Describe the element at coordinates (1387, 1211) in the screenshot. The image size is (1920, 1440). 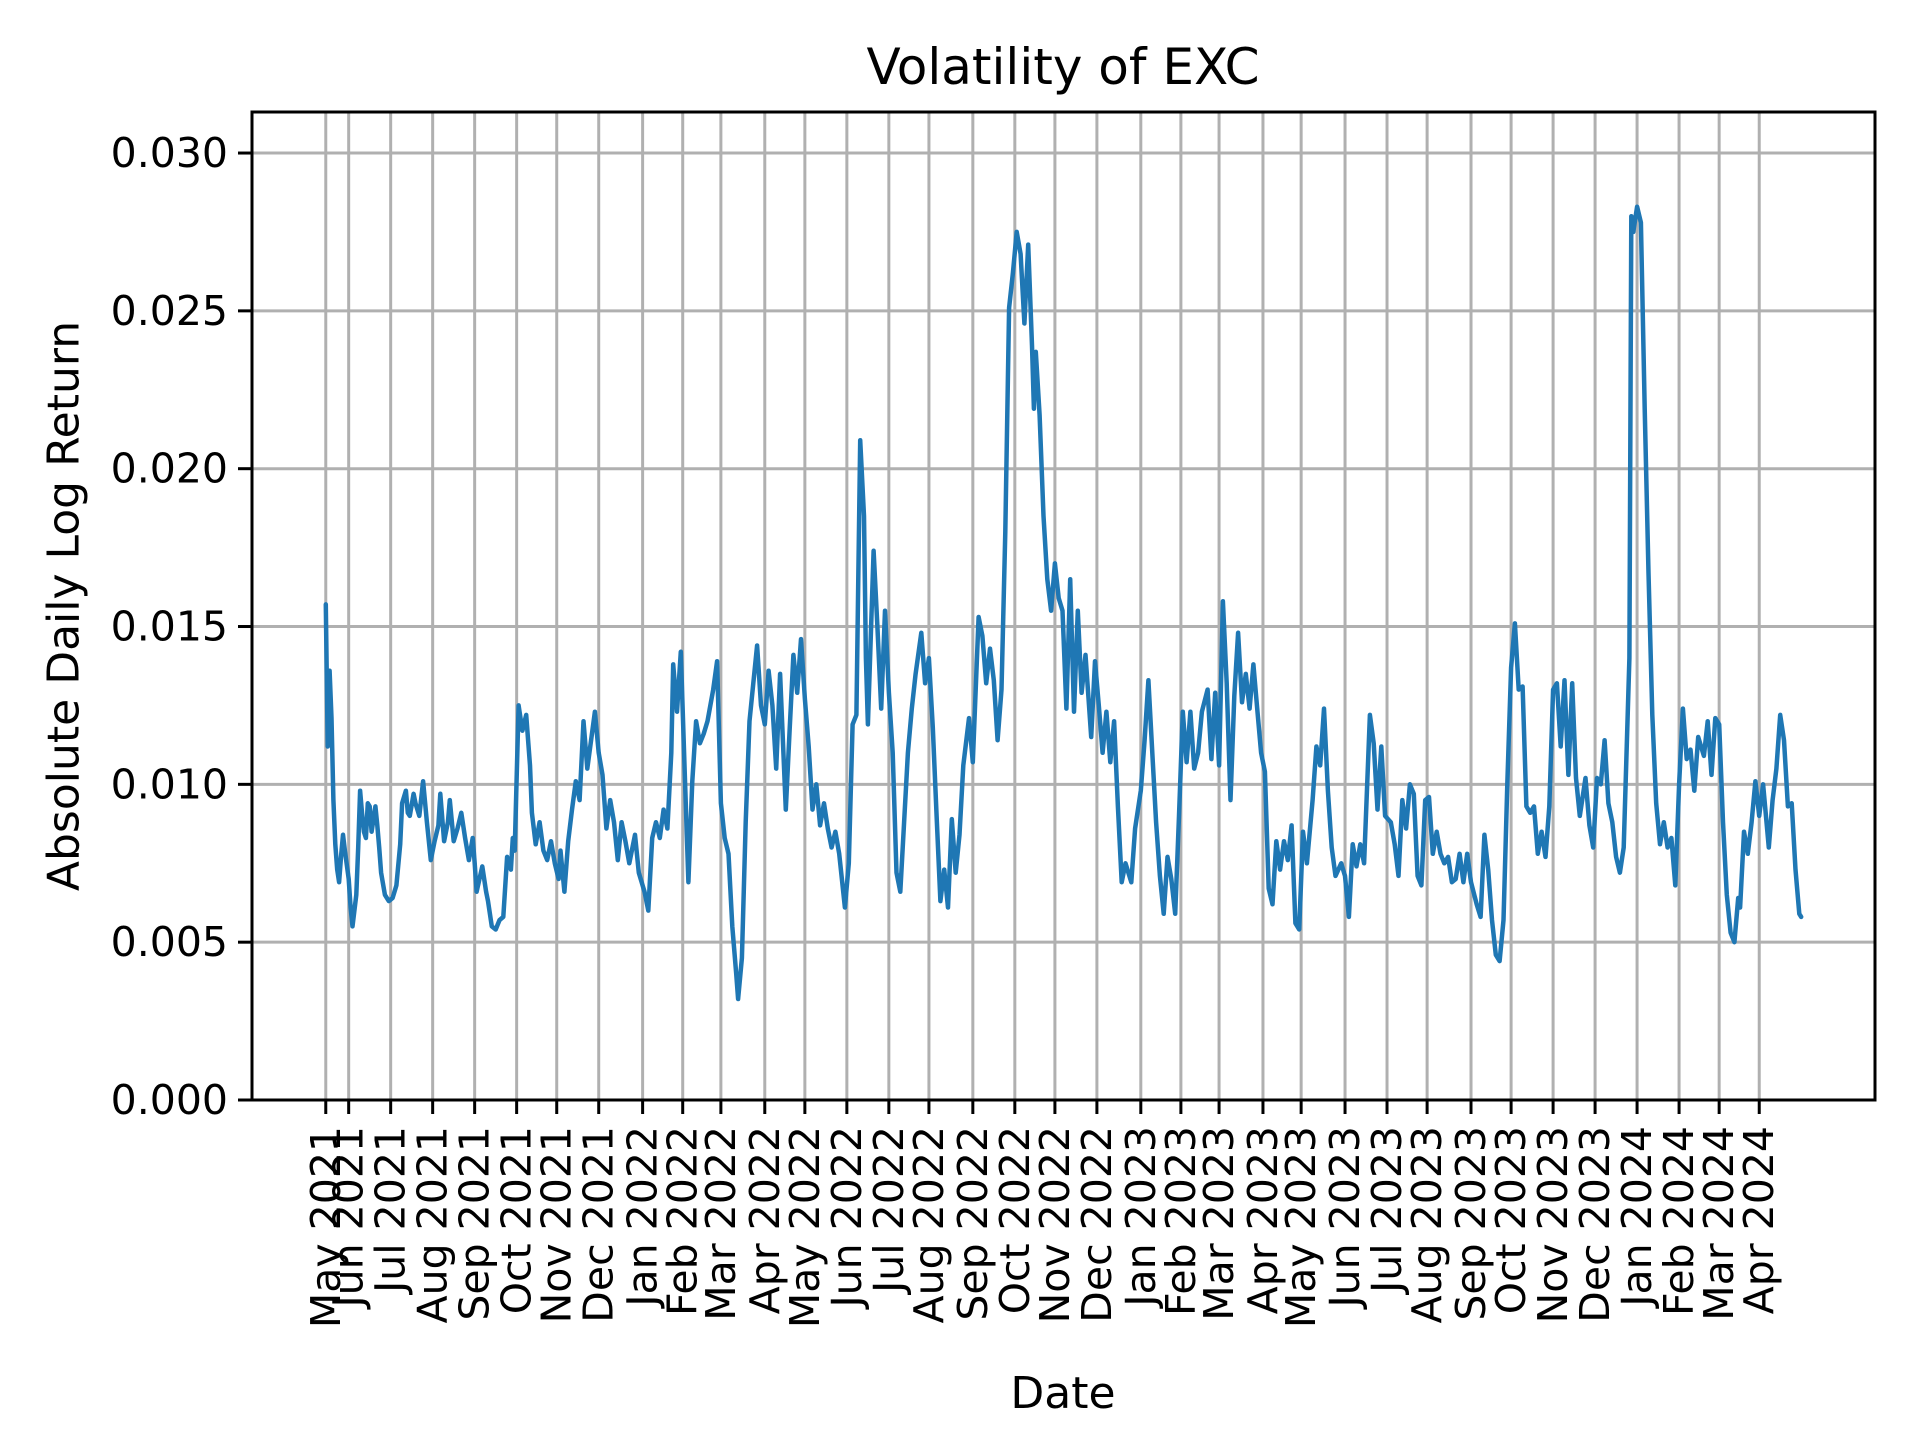
I see `x-tick-label: Jul 2023` at that location.